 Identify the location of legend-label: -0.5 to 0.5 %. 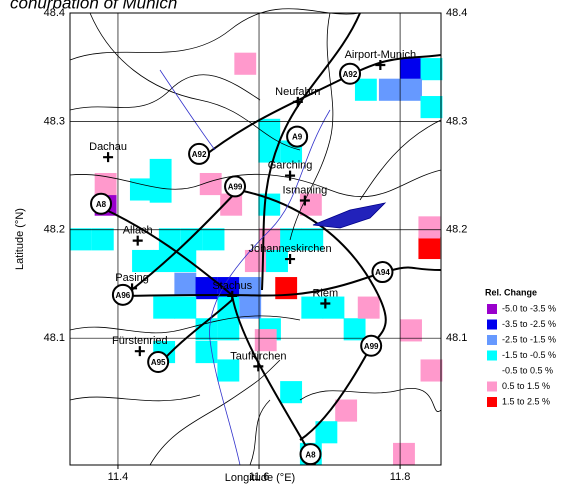
(527, 370).